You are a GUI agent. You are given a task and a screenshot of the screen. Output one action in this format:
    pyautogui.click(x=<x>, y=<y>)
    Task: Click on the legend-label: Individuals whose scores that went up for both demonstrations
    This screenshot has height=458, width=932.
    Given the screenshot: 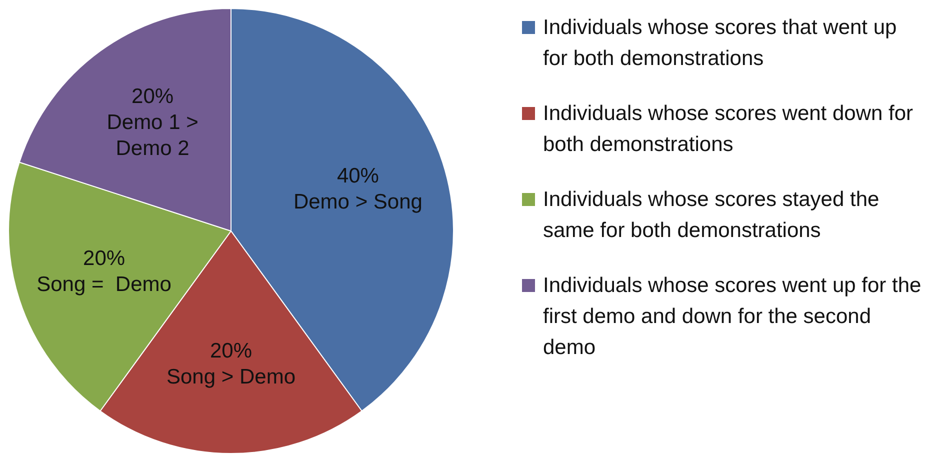 What is the action you would take?
    pyautogui.click(x=720, y=43)
    